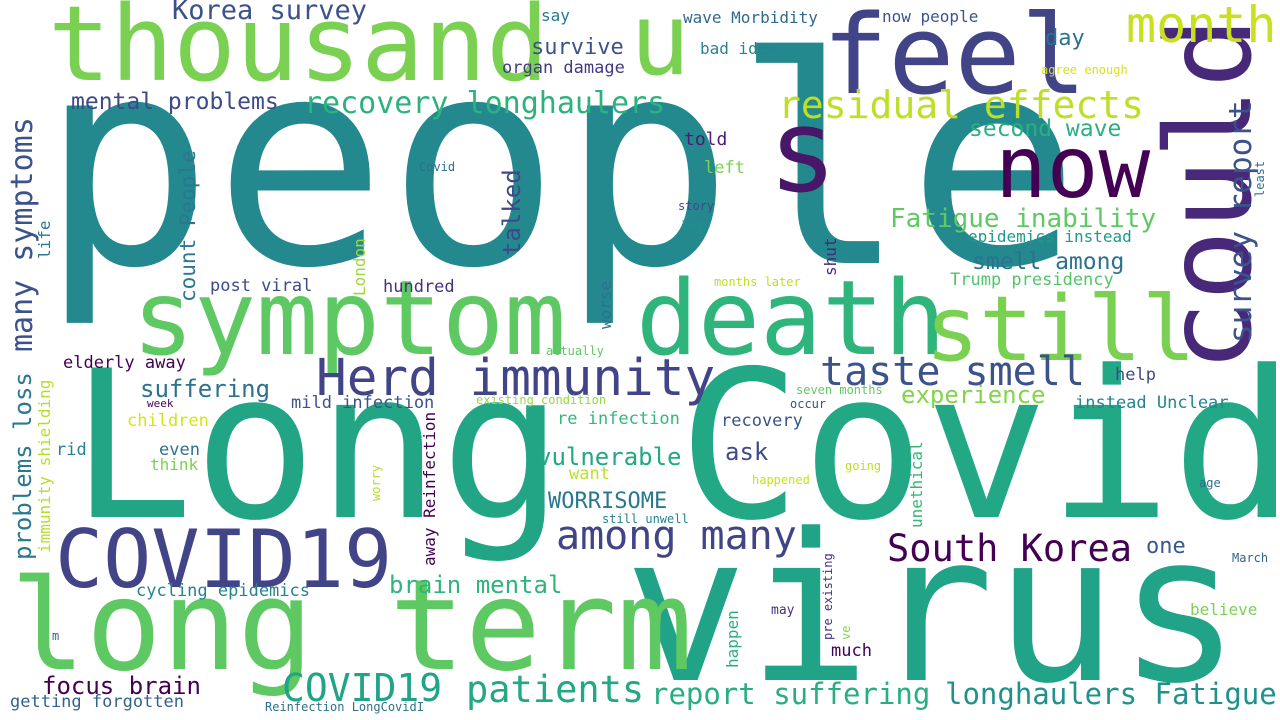 Image resolution: width=1280 pixels, height=720 pixels. What do you see at coordinates (916, 484) in the screenshot?
I see `word-unethical: unethical` at bounding box center [916, 484].